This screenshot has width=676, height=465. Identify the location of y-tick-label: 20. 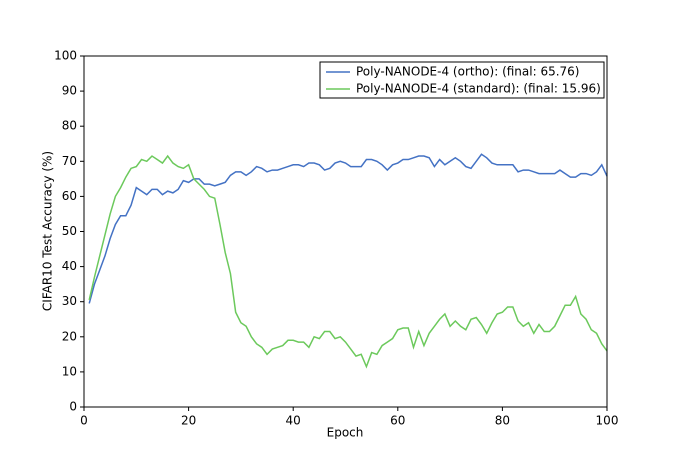
(69, 336).